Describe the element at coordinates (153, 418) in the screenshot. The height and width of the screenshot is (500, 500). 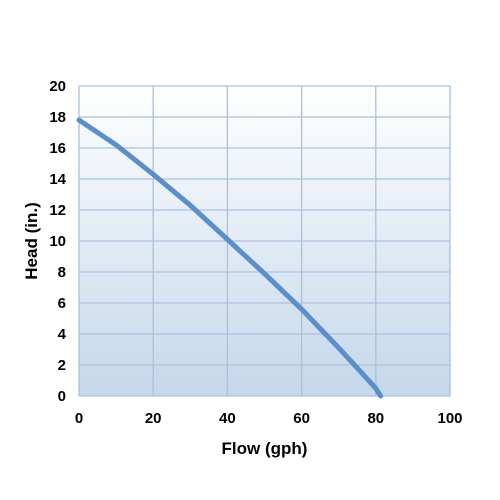
I see `x-tick-label: 20` at that location.